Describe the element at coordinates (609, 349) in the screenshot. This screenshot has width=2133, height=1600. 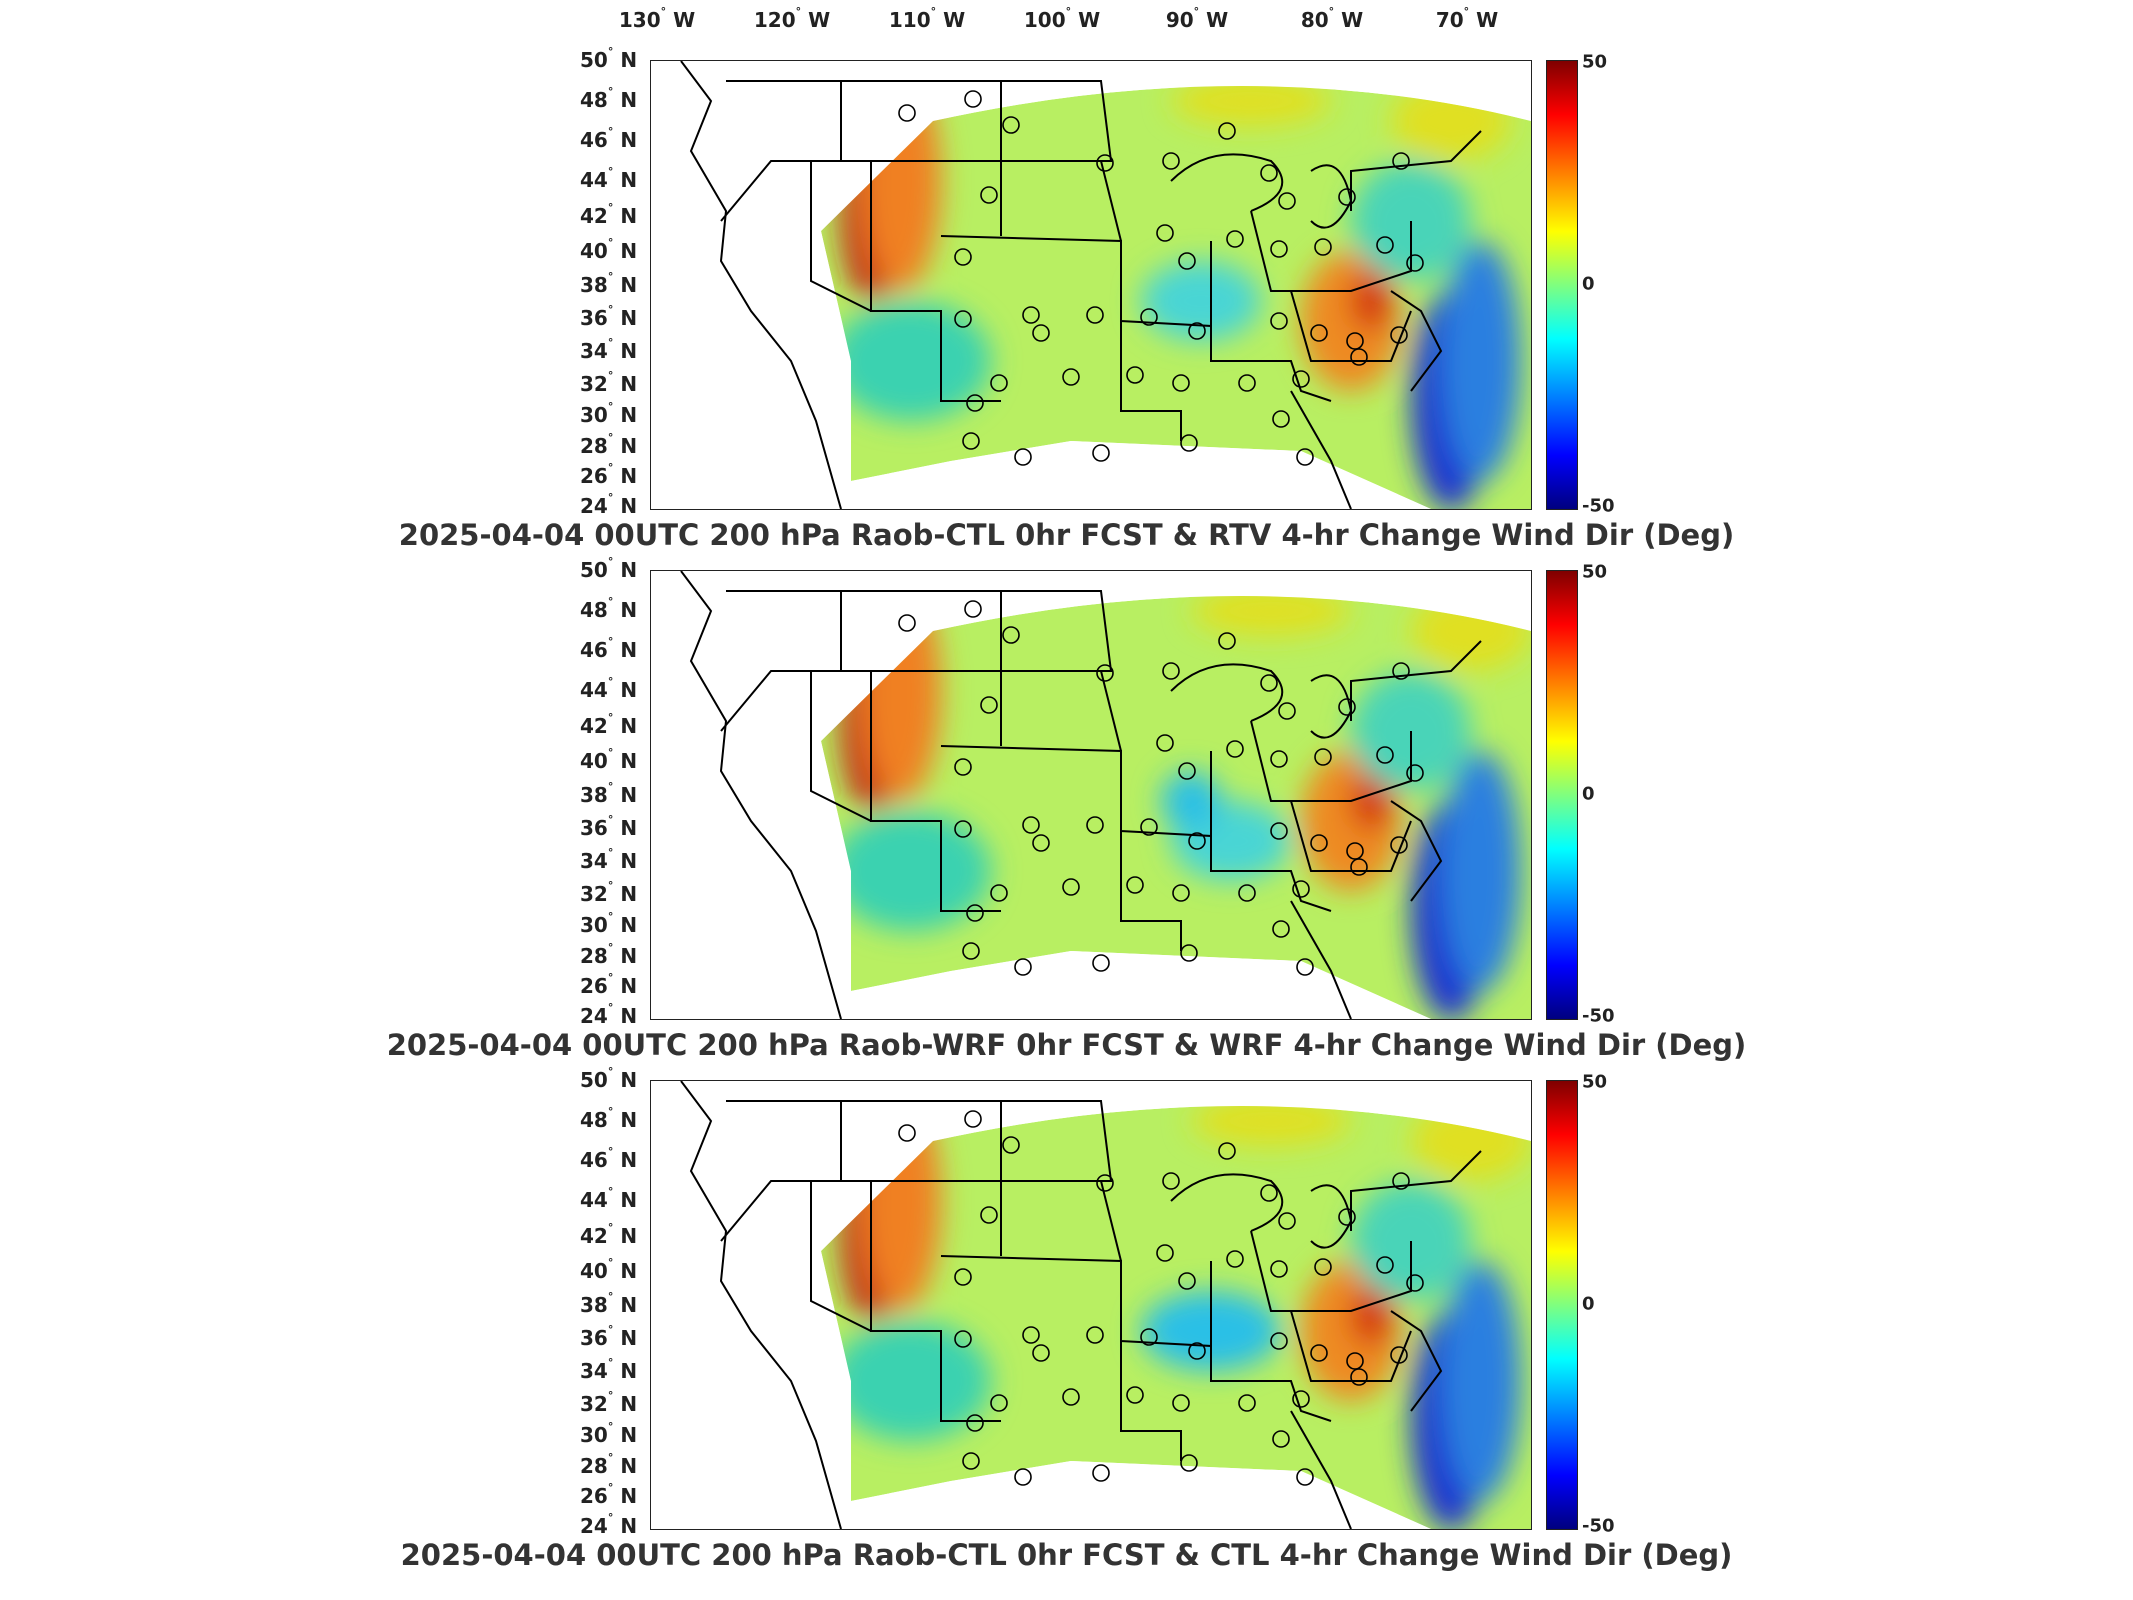
I see `lat-label: 34° N` at that location.